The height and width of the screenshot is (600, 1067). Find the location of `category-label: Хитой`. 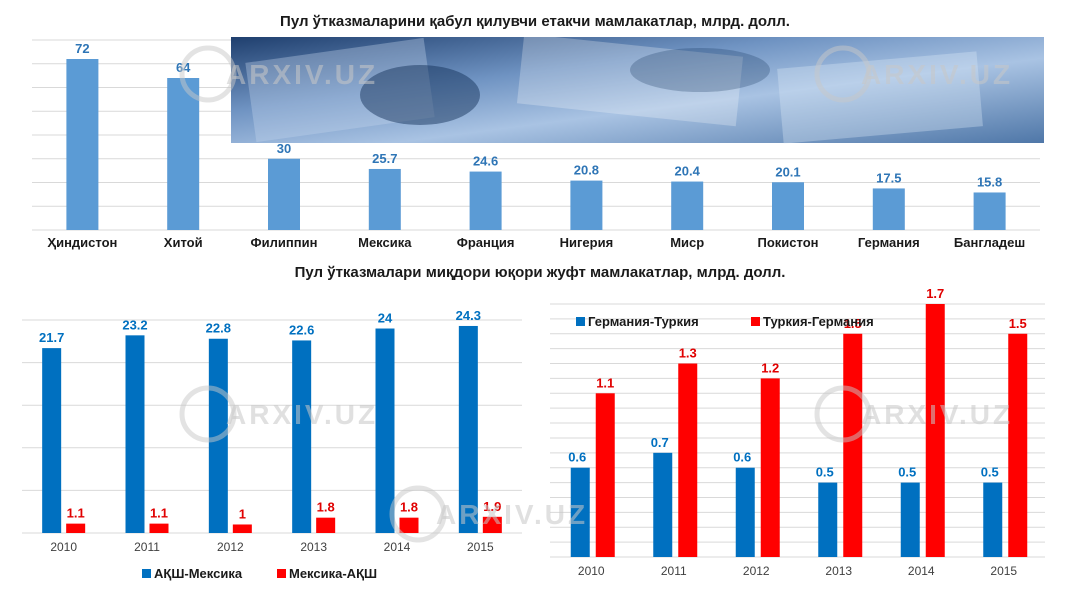

category-label: Хитой is located at coordinates (183, 242).